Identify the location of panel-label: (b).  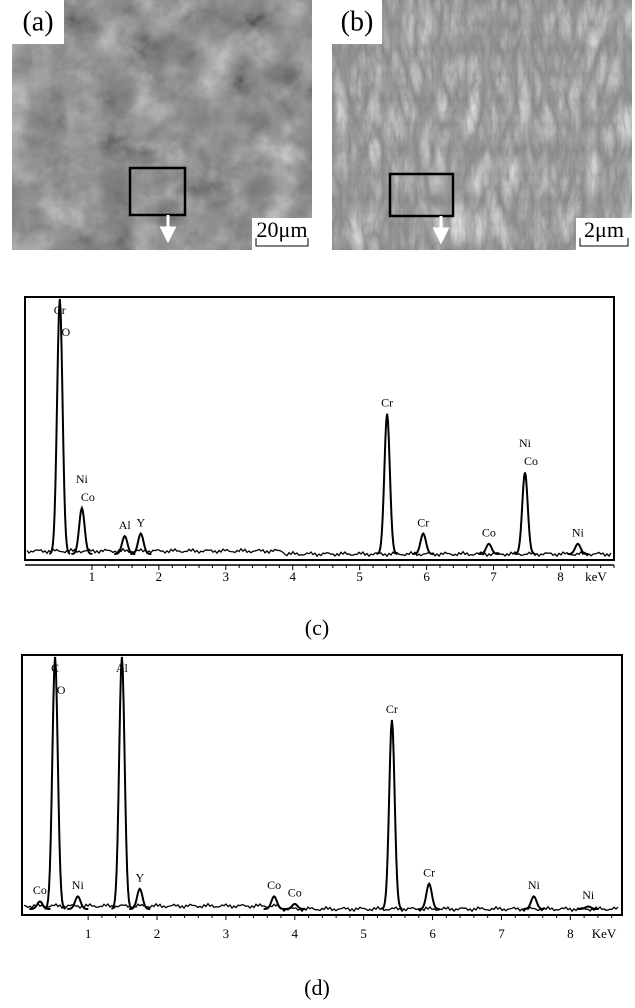
(357, 21).